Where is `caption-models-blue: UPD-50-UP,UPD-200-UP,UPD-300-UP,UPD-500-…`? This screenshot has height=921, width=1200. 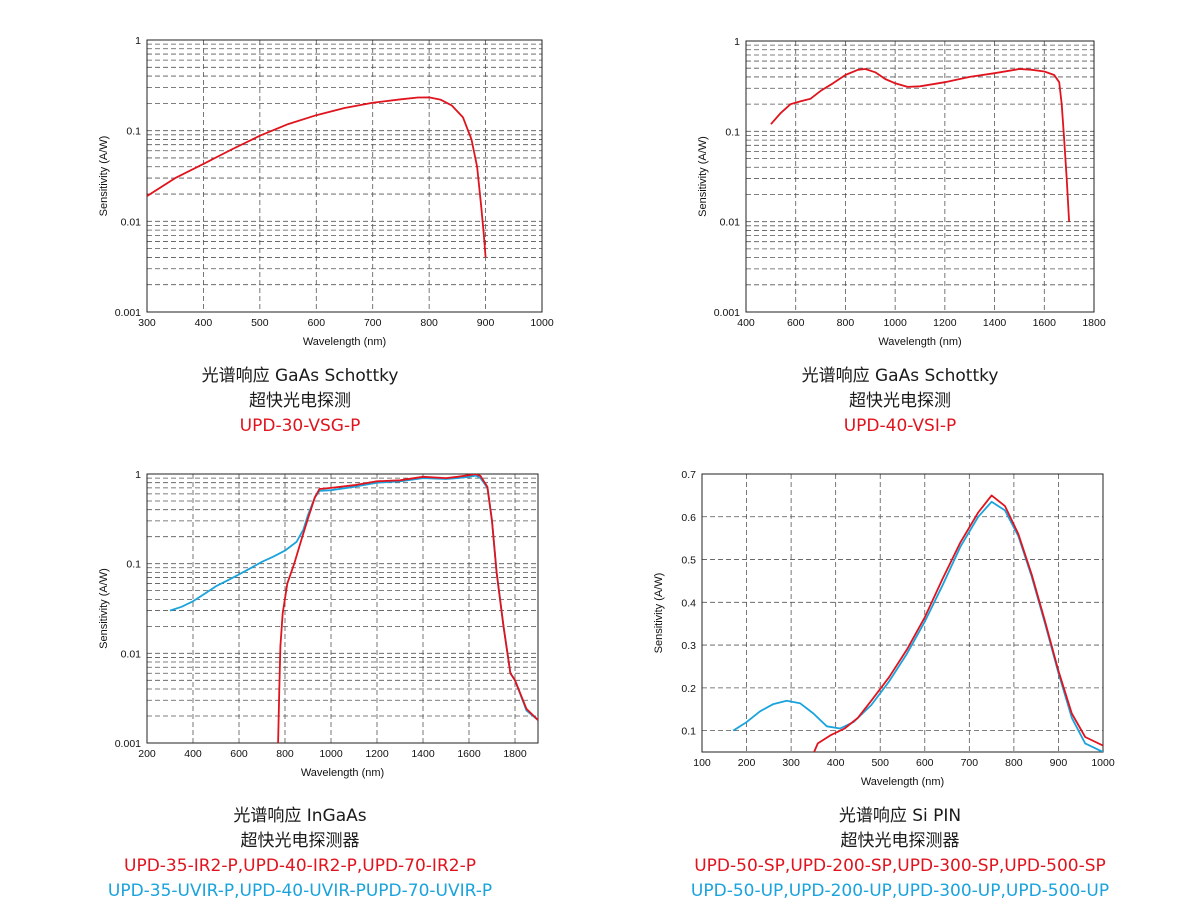
caption-models-blue: UPD-50-UP,UPD-200-UP,UPD-300-UP,UPD-500-… is located at coordinates (900, 891).